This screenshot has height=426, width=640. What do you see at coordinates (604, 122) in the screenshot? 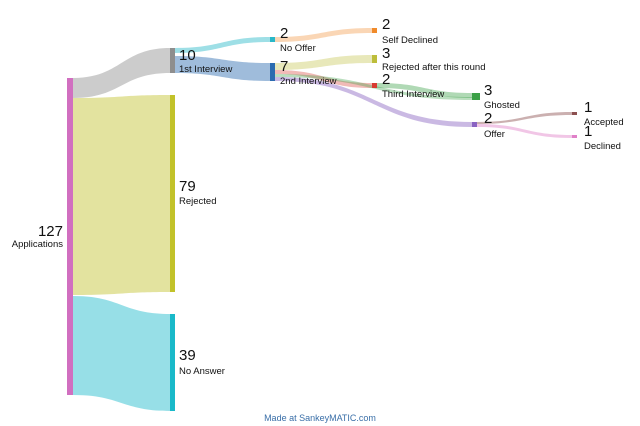
I see `node-label-accepted: Accepted` at bounding box center [604, 122].